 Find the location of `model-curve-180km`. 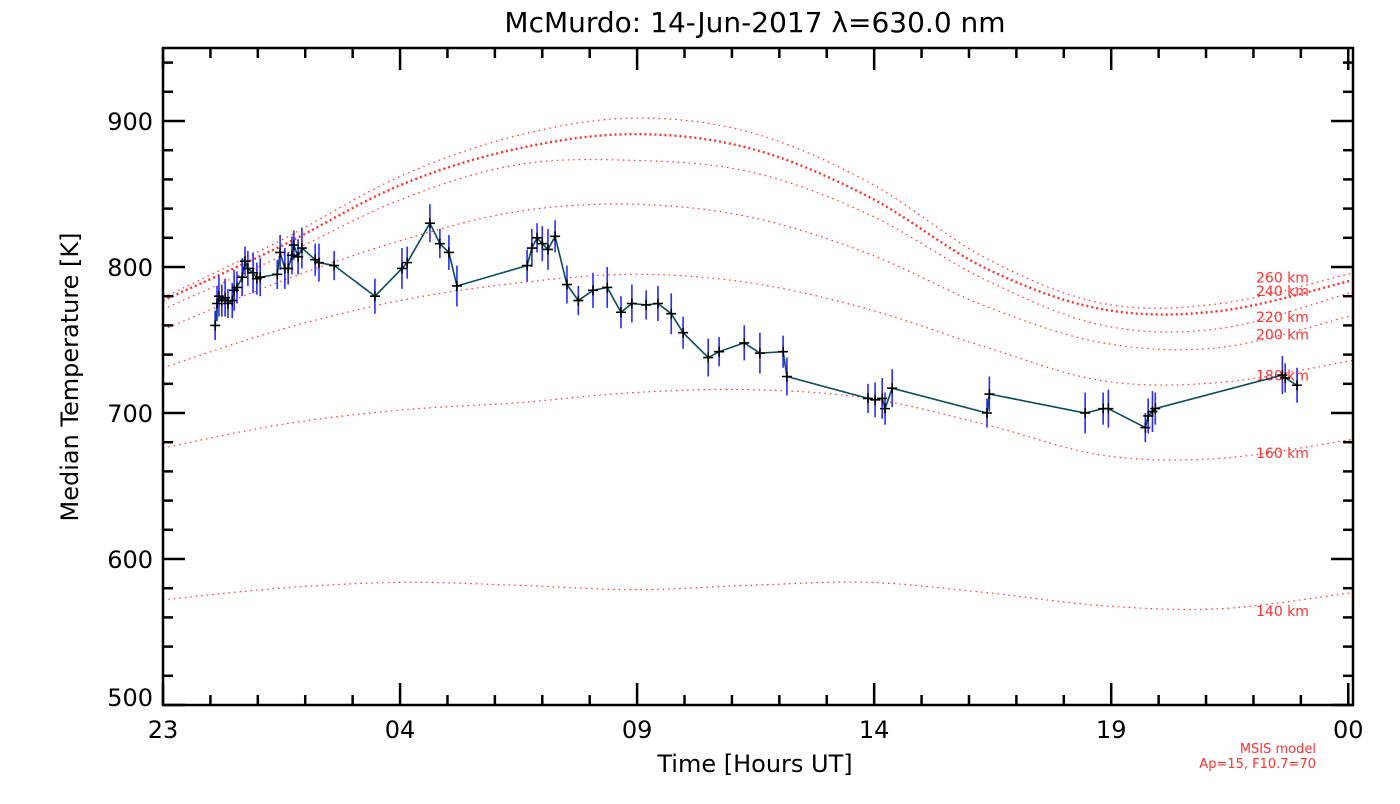

model-curve-180km is located at coordinates (758, 329).